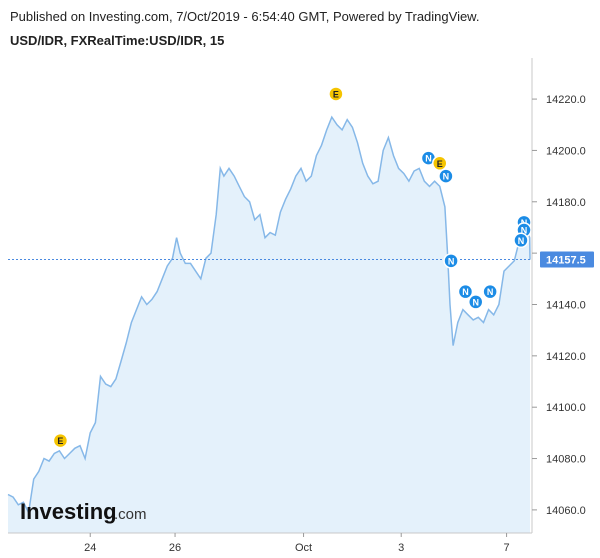 Image resolution: width=600 pixels, height=558 pixels. I want to click on x-tick-label: 26, so click(175, 548).